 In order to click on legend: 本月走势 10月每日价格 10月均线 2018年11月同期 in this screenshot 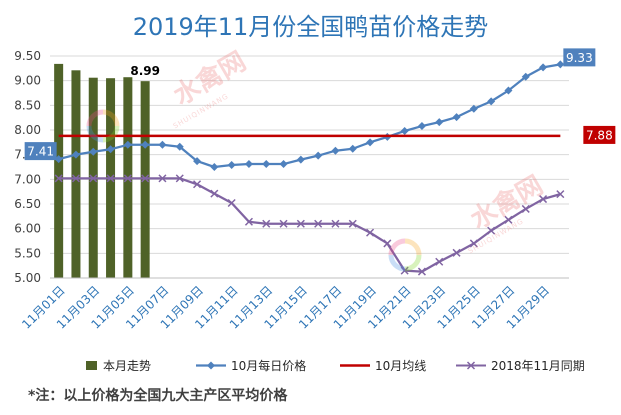, I will do `click(335, 365)`.